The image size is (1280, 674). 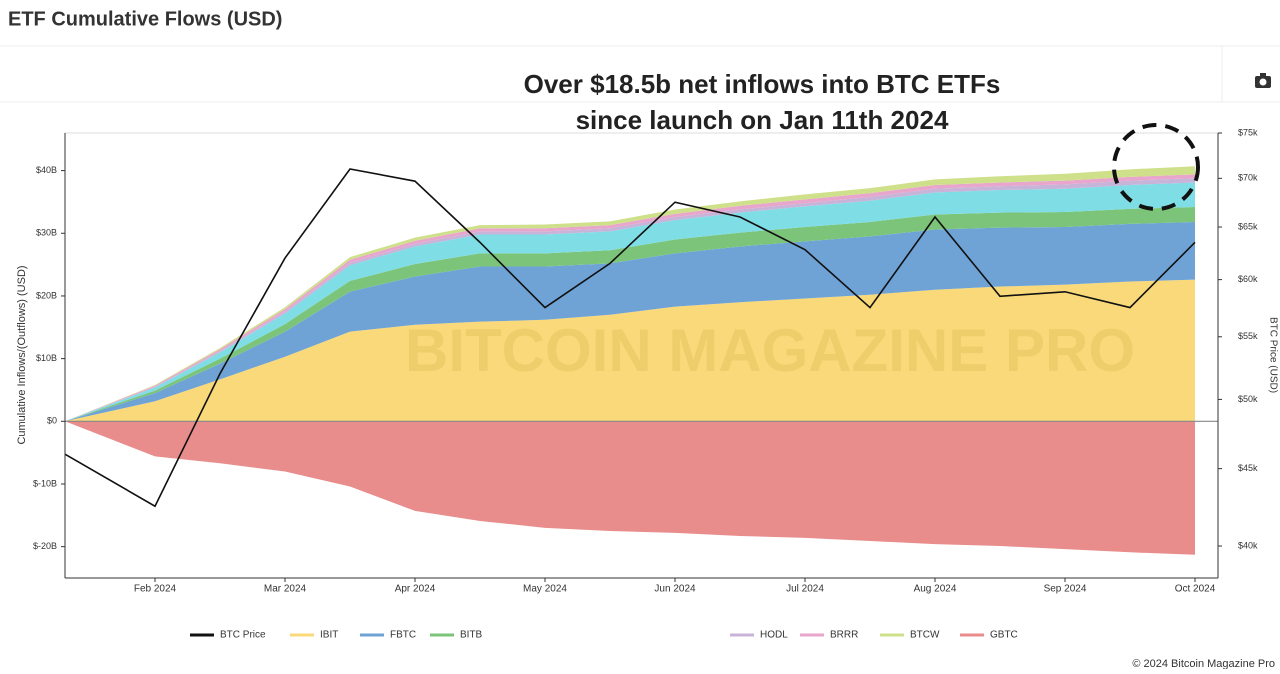 I want to click on chart-title: ETF Cumulative Flows (USD), so click(x=145, y=19).